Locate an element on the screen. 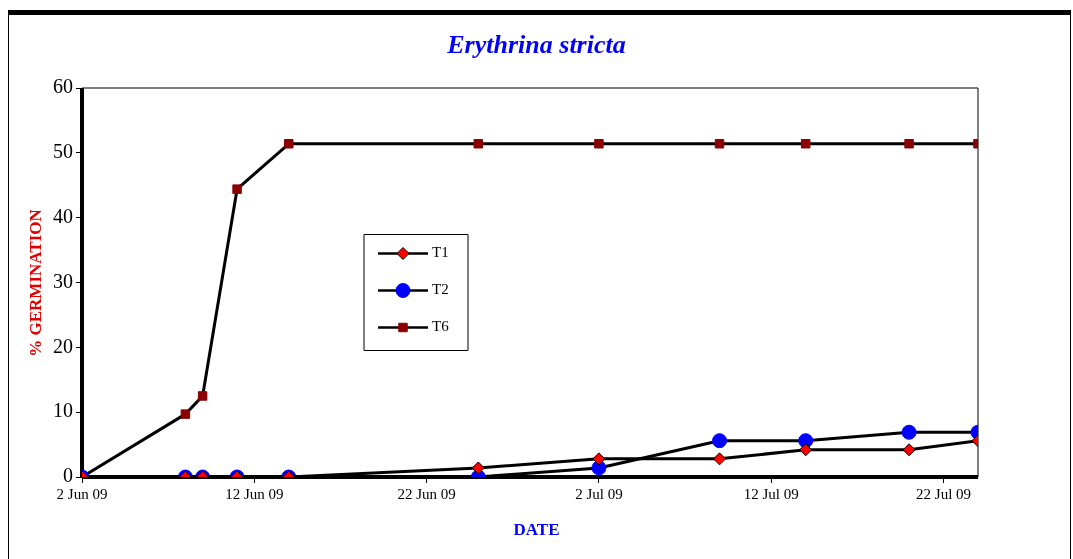 The image size is (1073, 559). x-tick-label: 12 Jun 09 is located at coordinates (254, 493).